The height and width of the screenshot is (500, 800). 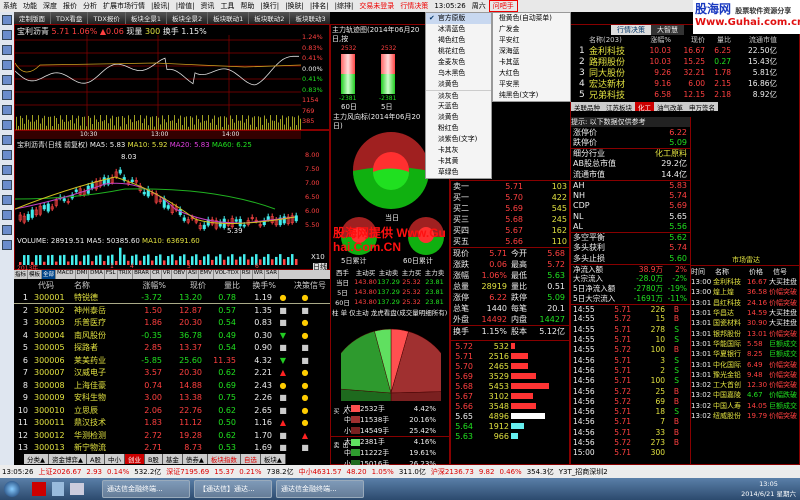 What do you see at coordinates (531, 95) in the screenshot?
I see `skin-option: 纯黑色(文字)` at bounding box center [531, 95].